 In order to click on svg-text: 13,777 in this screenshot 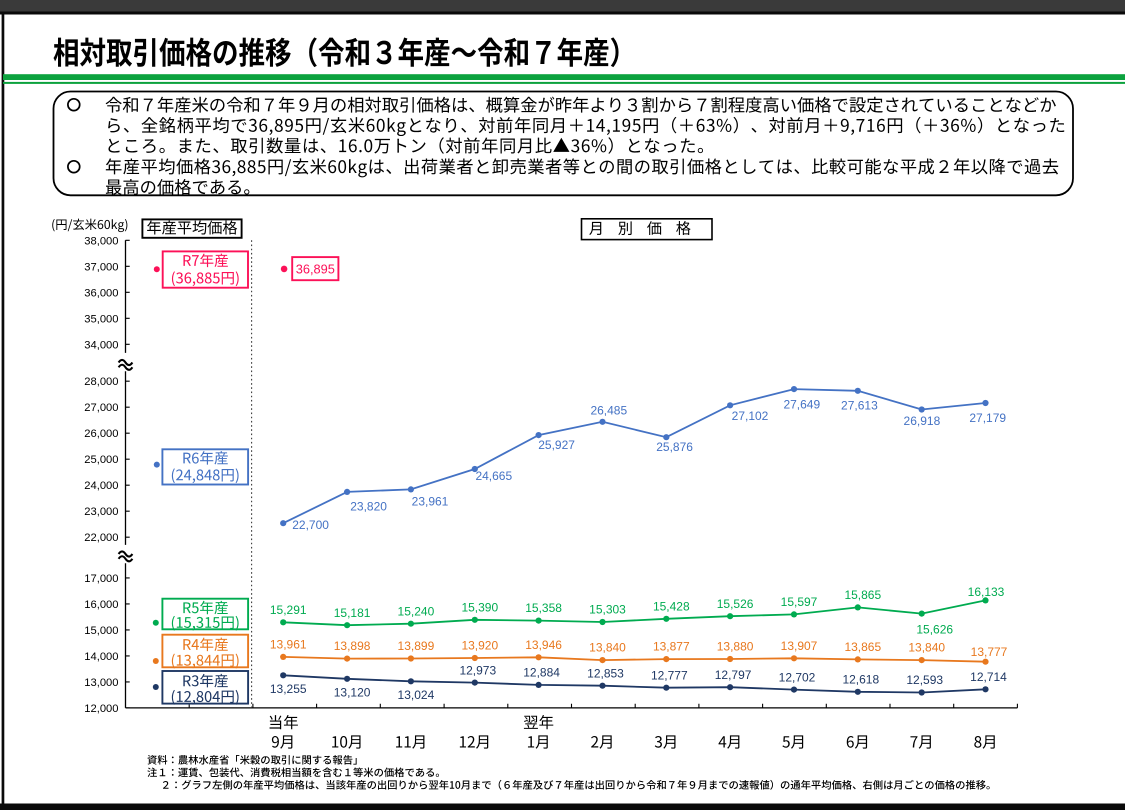, I will do `click(989, 652)`.